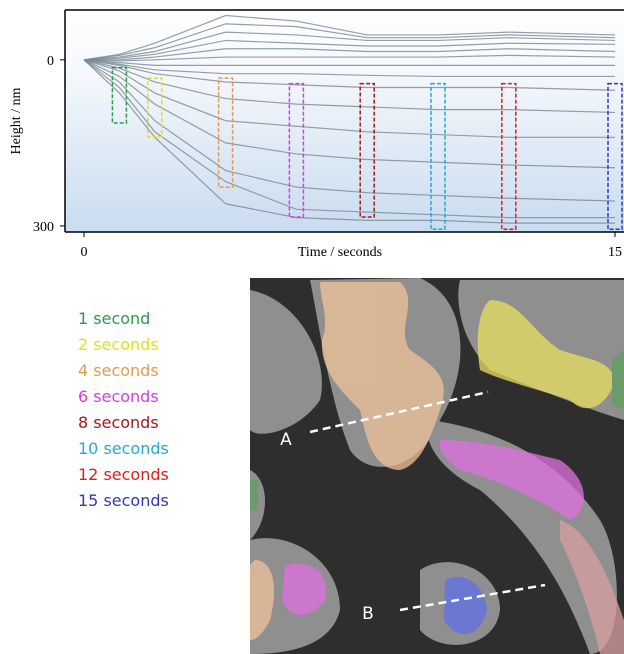  Describe the element at coordinates (16, 120) in the screenshot. I see `y-axis-label: Height / nm` at that location.